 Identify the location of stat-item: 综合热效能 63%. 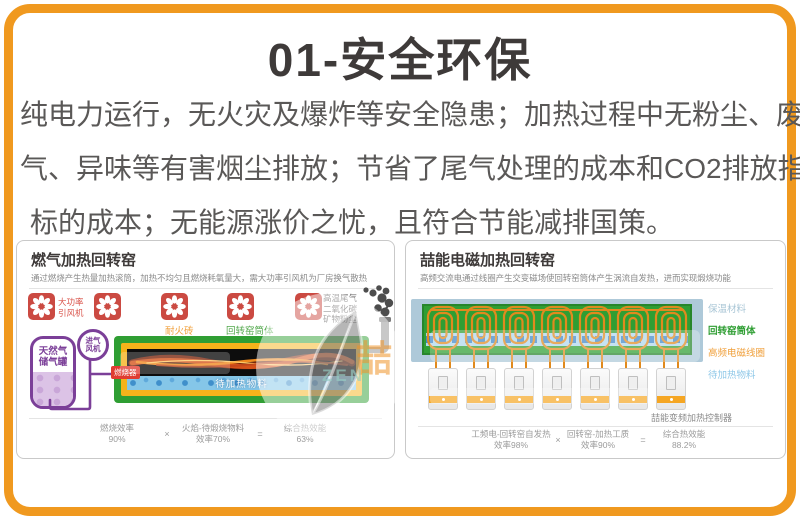
(305, 433).